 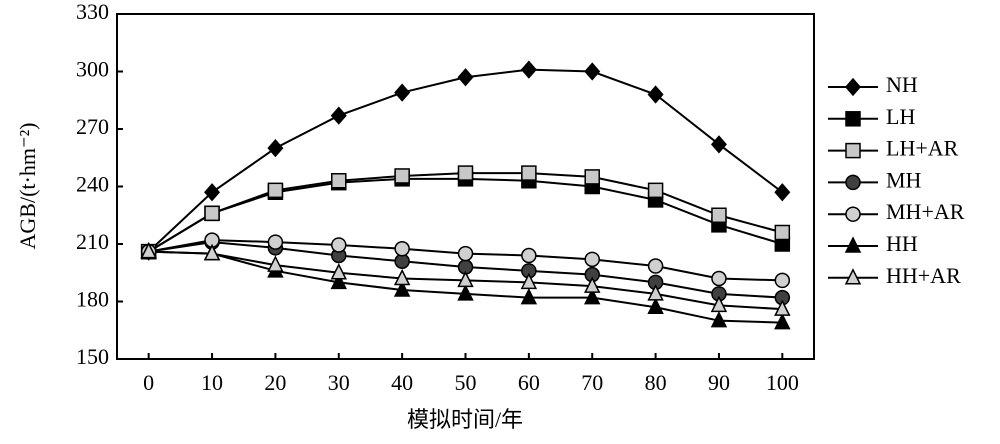 What do you see at coordinates (923, 275) in the screenshot?
I see `legend-label: HH+AR` at bounding box center [923, 275].